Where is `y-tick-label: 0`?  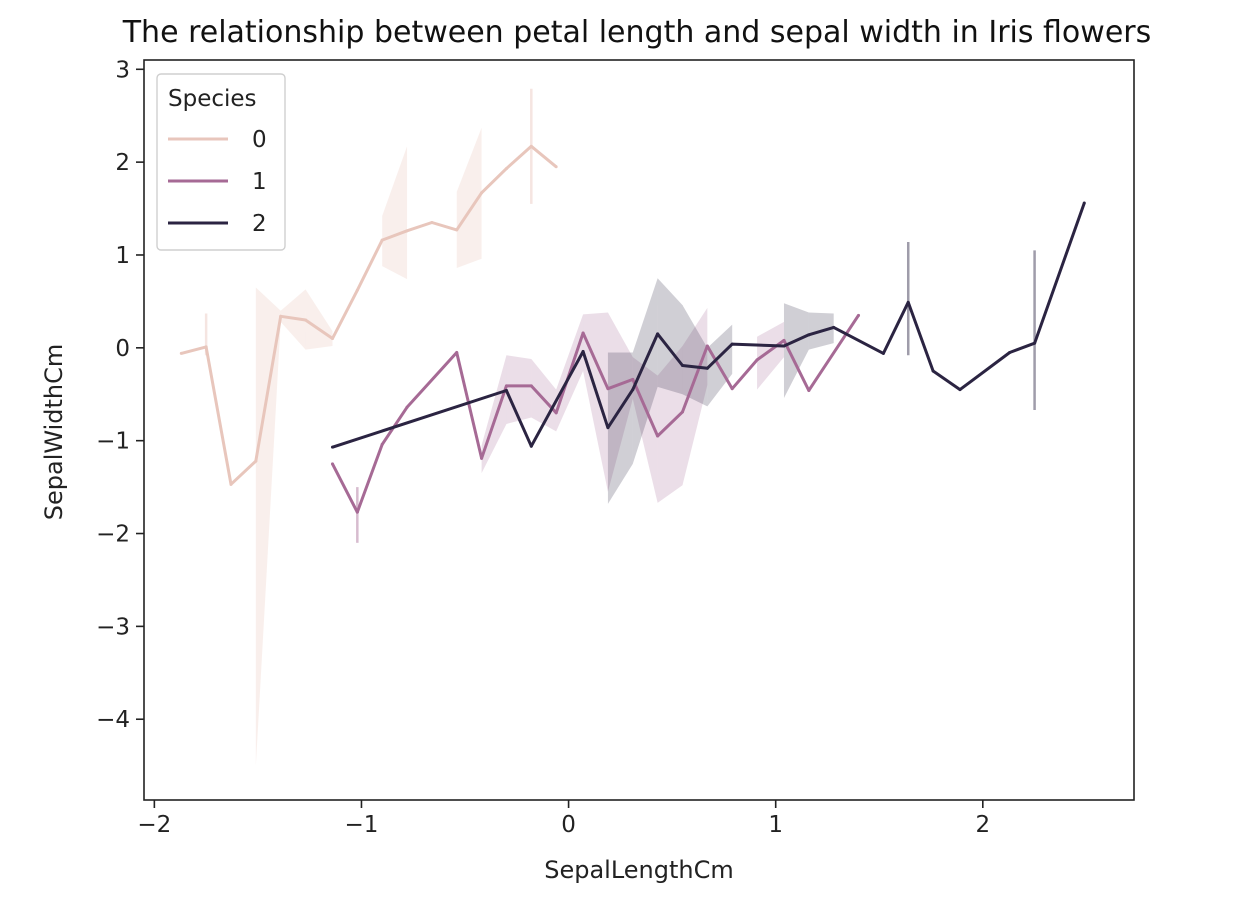 y-tick-label: 0 is located at coordinates (122, 349).